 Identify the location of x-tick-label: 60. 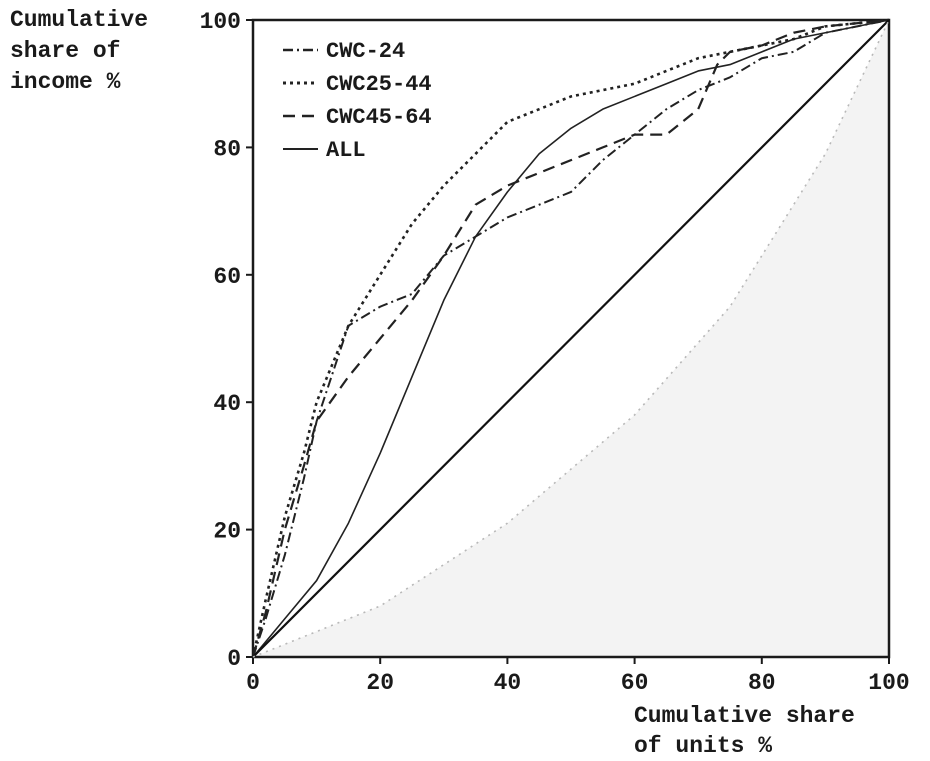
(635, 683).